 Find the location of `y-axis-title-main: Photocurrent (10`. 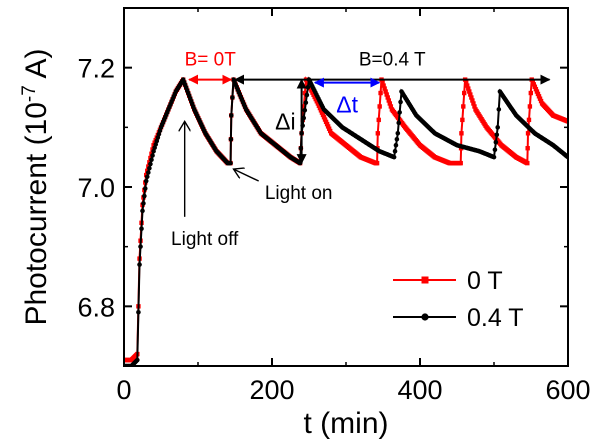

y-axis-title-main: Photocurrent (10 is located at coordinates (36, 213).